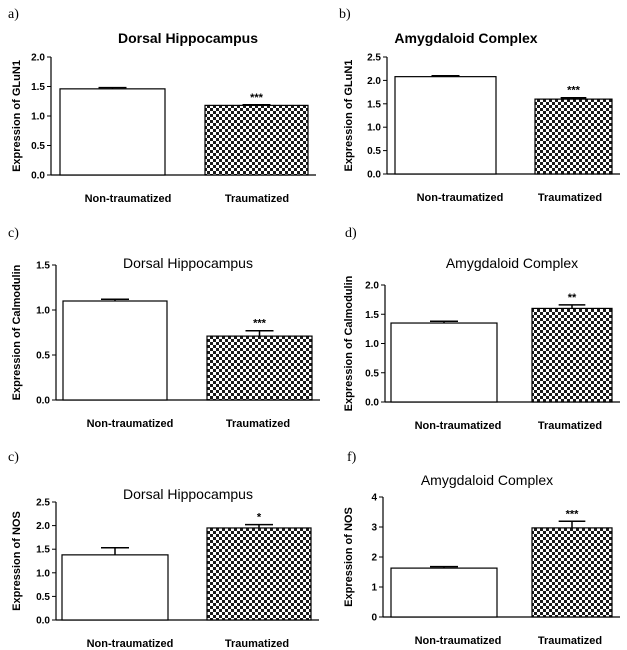 Image resolution: width=627 pixels, height=650 pixels. Describe the element at coordinates (13, 14) in the screenshot. I see `panel-label: a)` at that location.